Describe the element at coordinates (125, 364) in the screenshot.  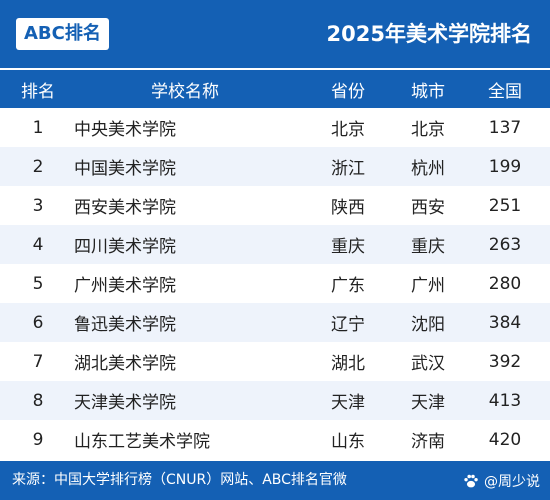
I see `school-name-cell: 湖北美术学院` at that location.